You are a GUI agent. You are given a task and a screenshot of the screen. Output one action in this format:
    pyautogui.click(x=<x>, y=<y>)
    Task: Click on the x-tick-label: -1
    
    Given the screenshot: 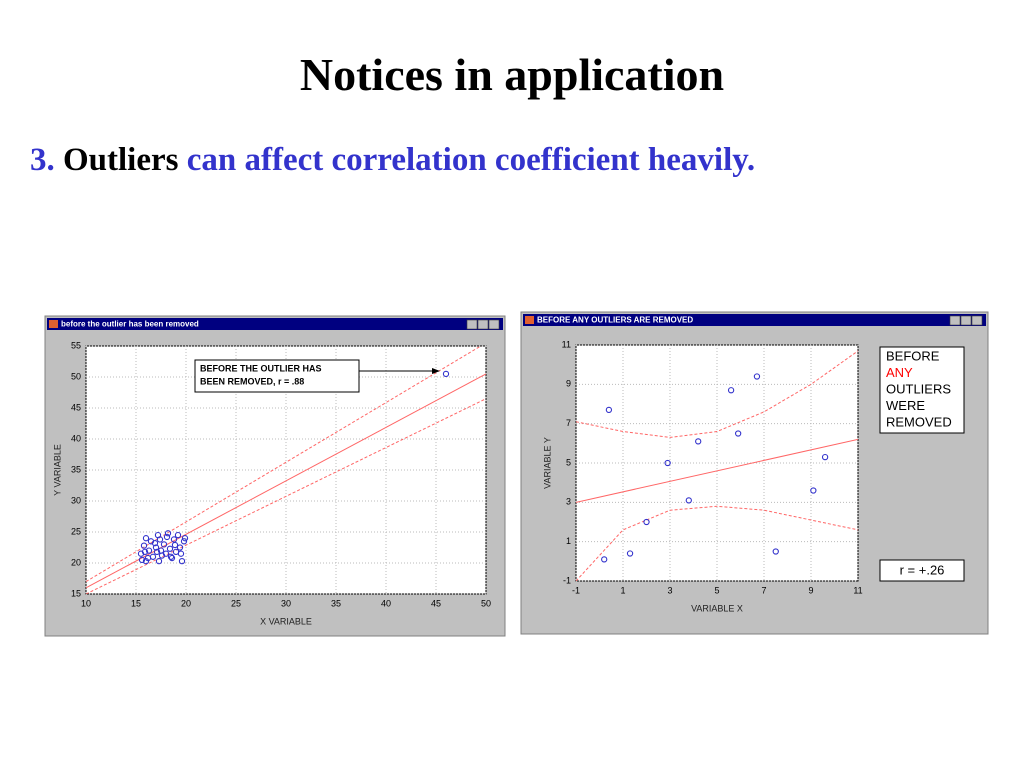 What is the action you would take?
    pyautogui.click(x=576, y=590)
    